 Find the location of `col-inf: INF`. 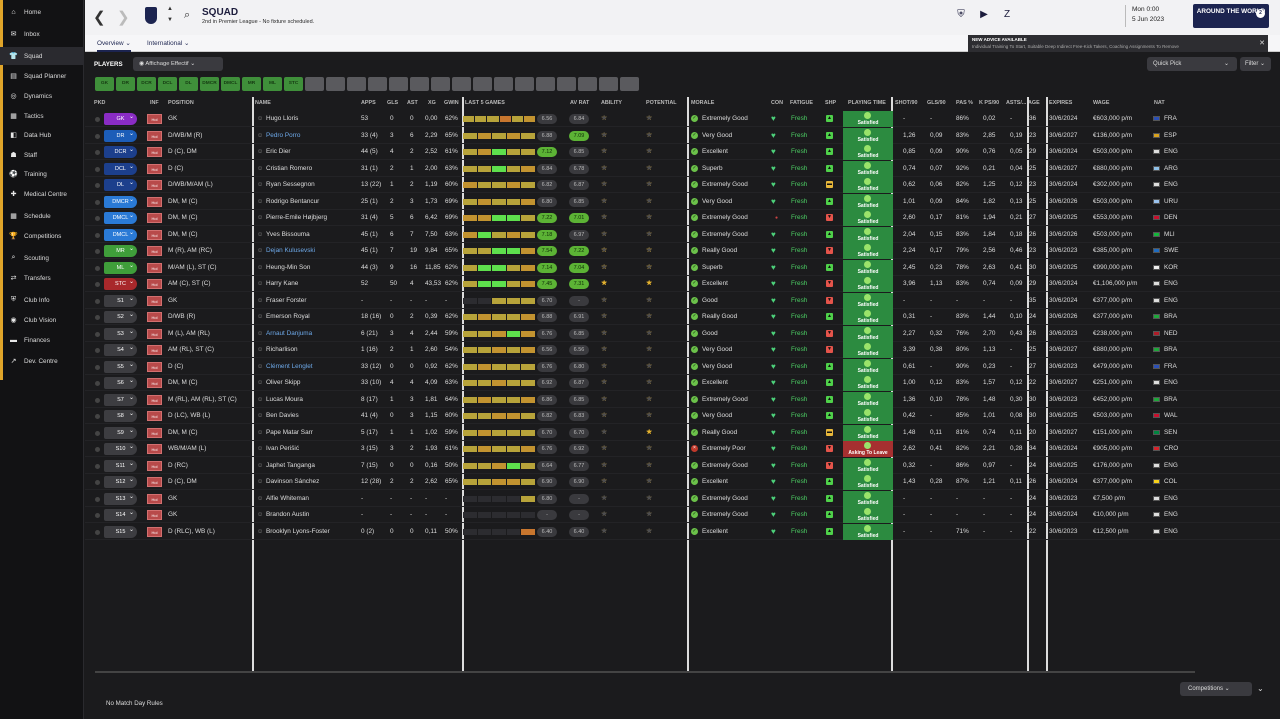

col-inf: INF is located at coordinates (154, 103).